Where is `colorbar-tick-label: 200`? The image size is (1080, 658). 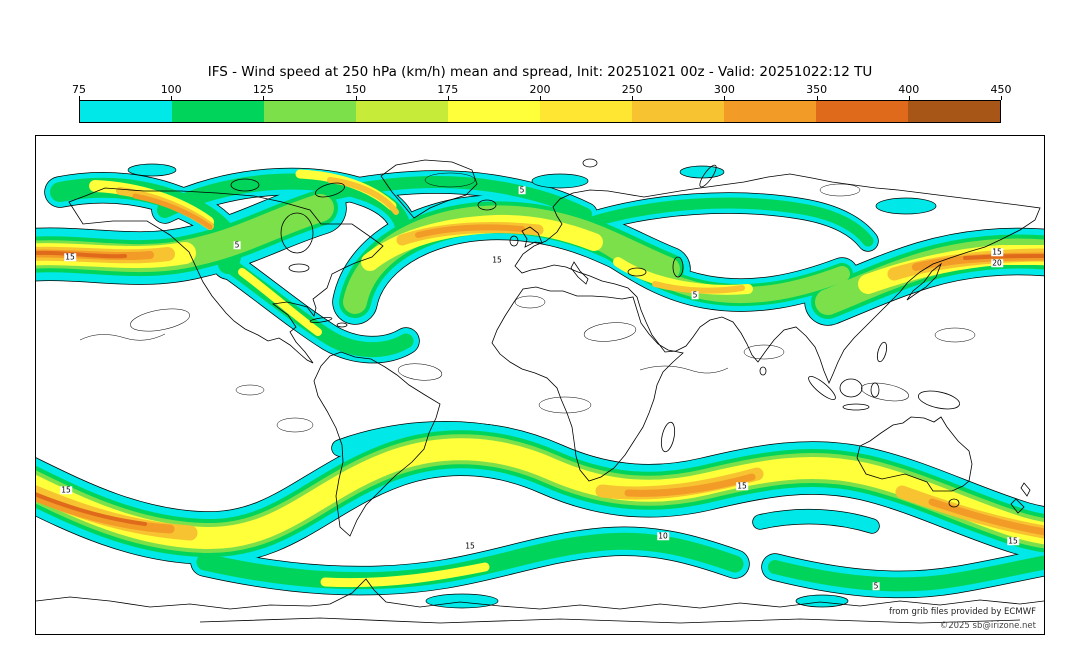
colorbar-tick-label: 200 is located at coordinates (540, 89).